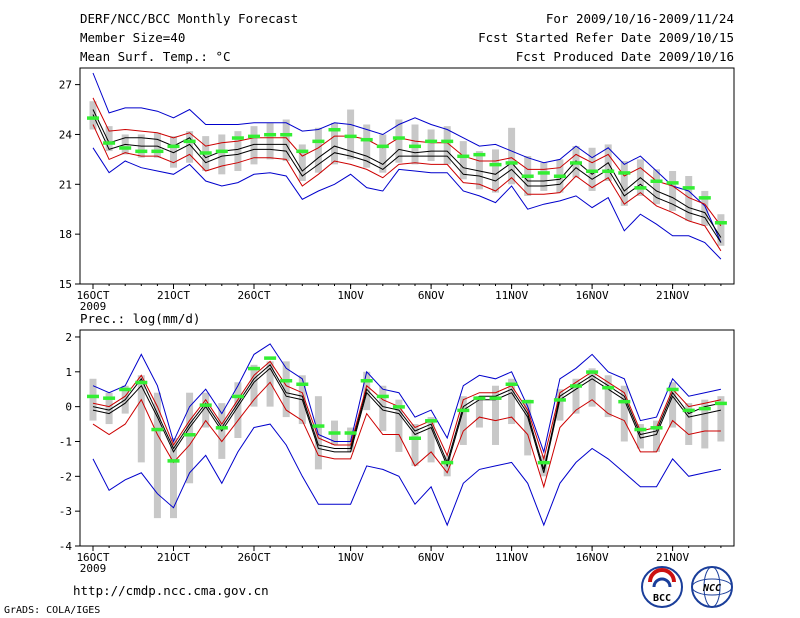 The height and width of the screenshot is (618, 800). I want to click on y-tick-label: -3, so click(65, 511).